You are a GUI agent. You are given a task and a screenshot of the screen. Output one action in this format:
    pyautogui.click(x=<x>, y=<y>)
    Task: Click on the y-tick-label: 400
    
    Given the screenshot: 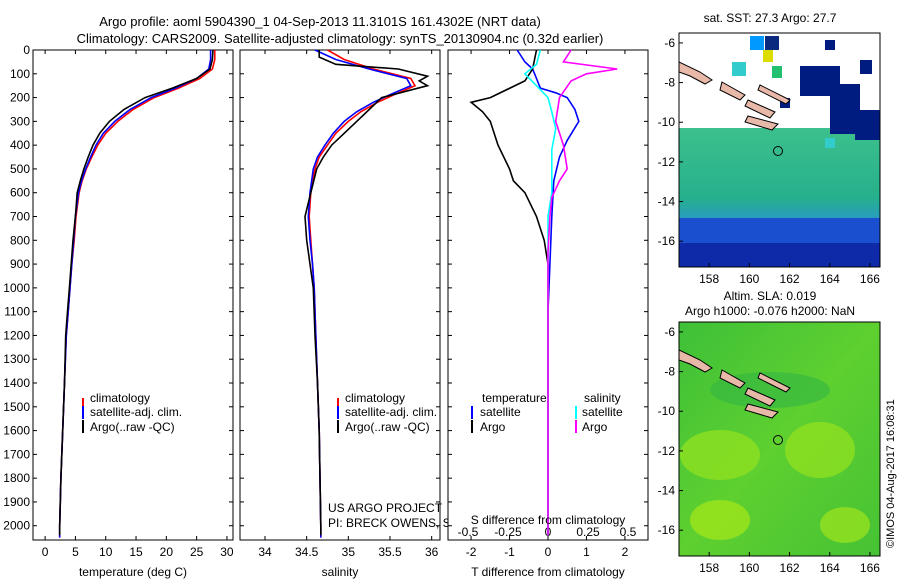 What is the action you would take?
    pyautogui.click(x=20, y=145)
    